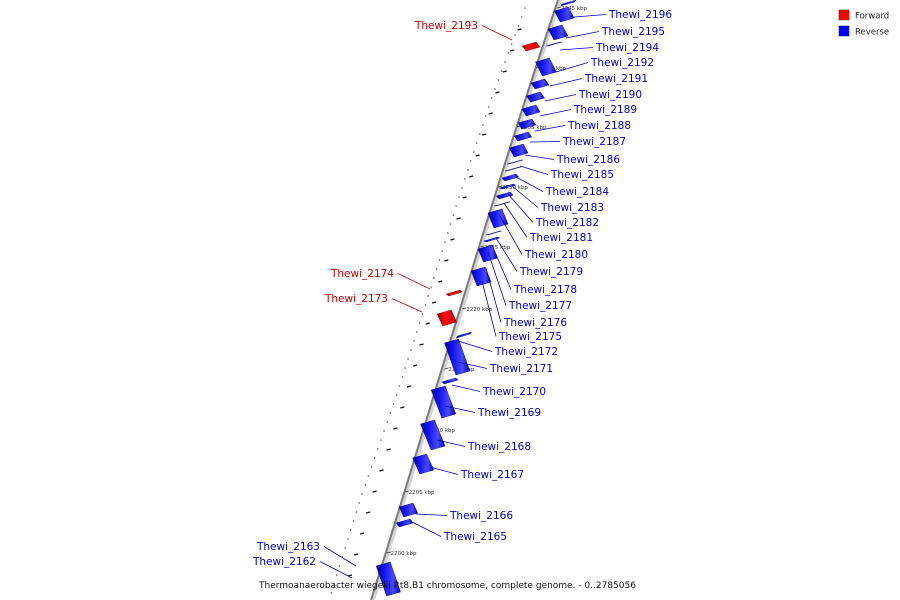  Describe the element at coordinates (582, 175) in the screenshot. I see `gene-label: Thewi_2185` at that location.